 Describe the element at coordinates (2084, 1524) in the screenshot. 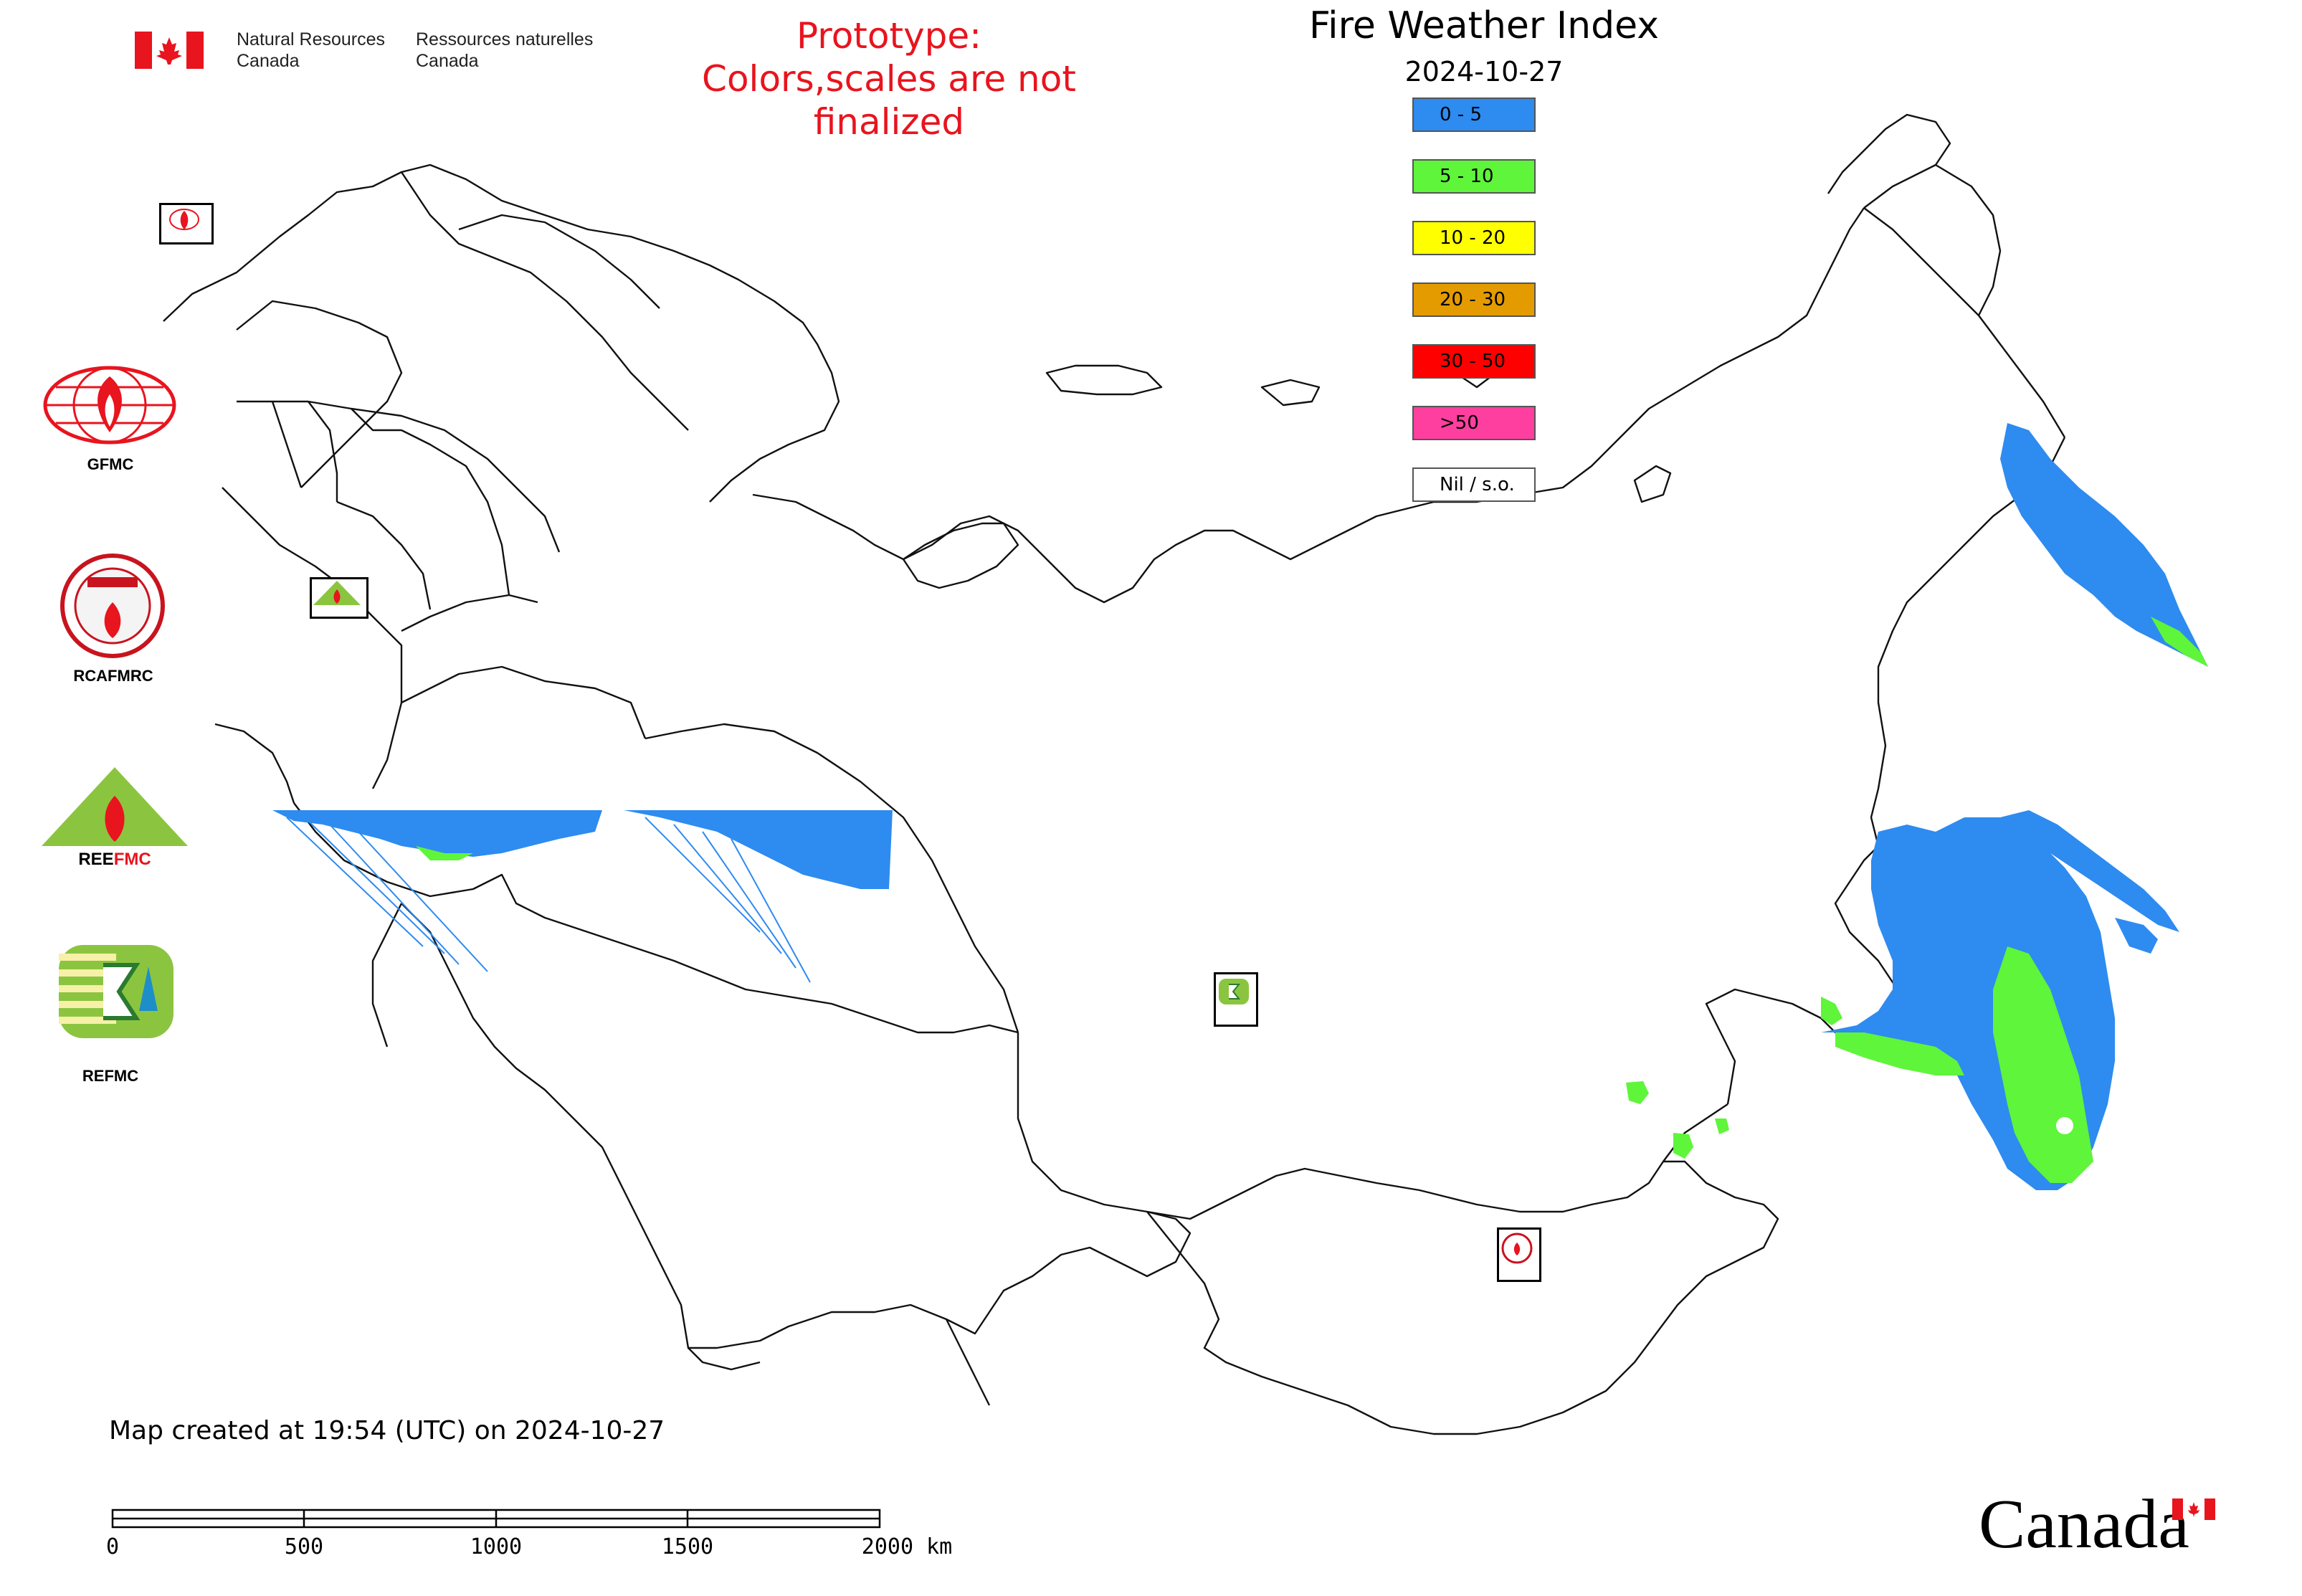

I see `canada-wordmark: Canada` at that location.